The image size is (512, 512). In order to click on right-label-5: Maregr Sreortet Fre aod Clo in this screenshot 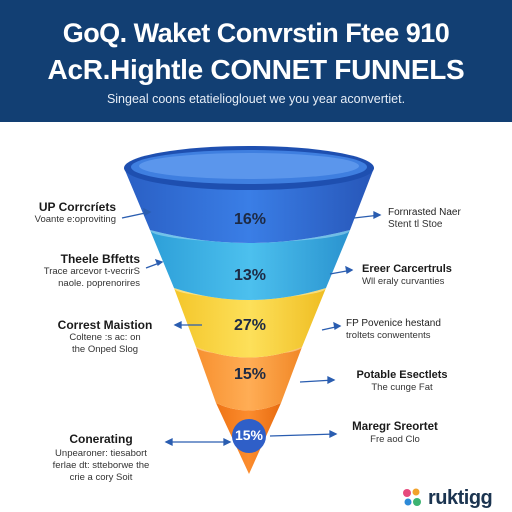, I will do `click(395, 433)`.